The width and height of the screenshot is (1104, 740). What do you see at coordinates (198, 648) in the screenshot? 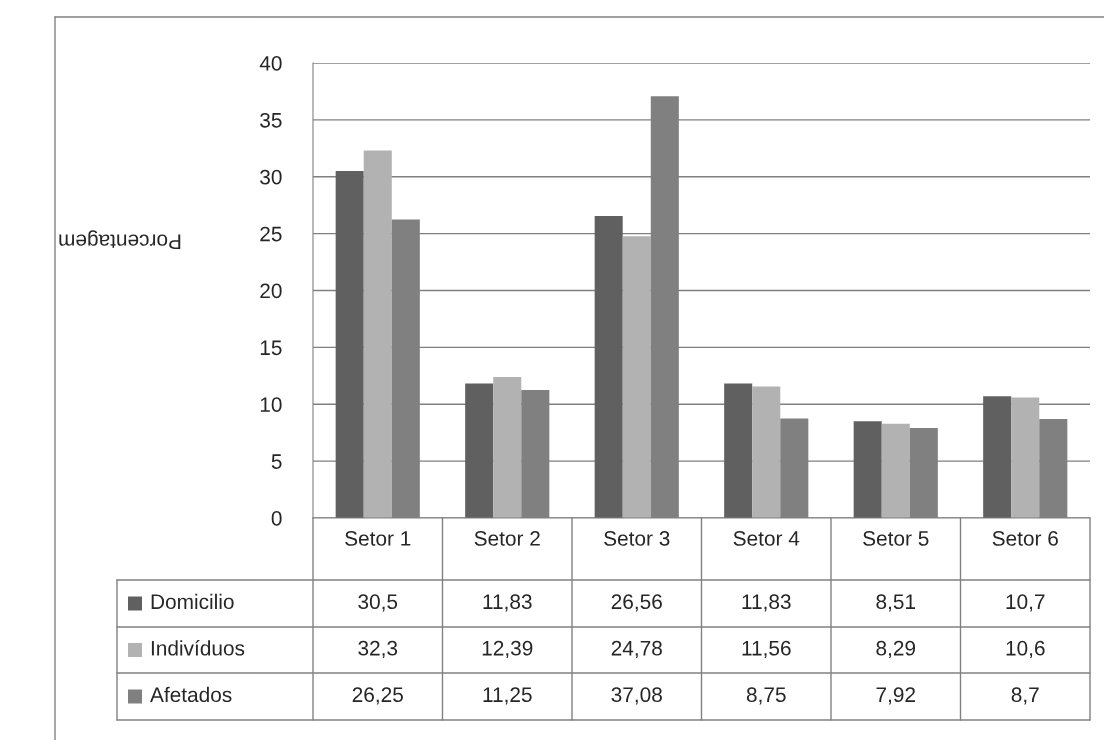
I see `legend-label: Indivíduos` at bounding box center [198, 648].